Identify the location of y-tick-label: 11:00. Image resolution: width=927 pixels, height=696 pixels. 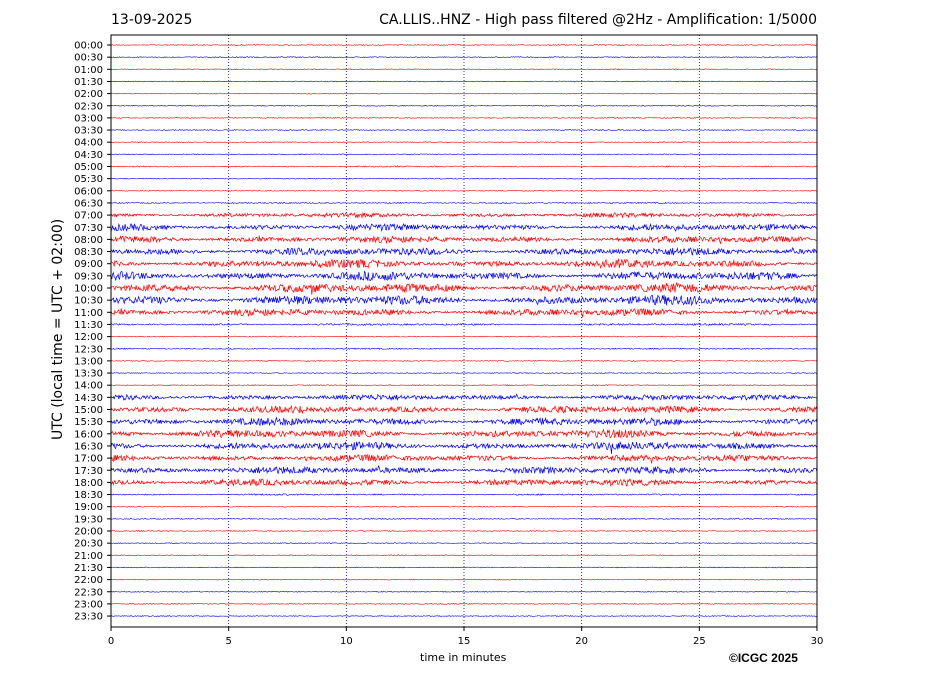
(88, 313).